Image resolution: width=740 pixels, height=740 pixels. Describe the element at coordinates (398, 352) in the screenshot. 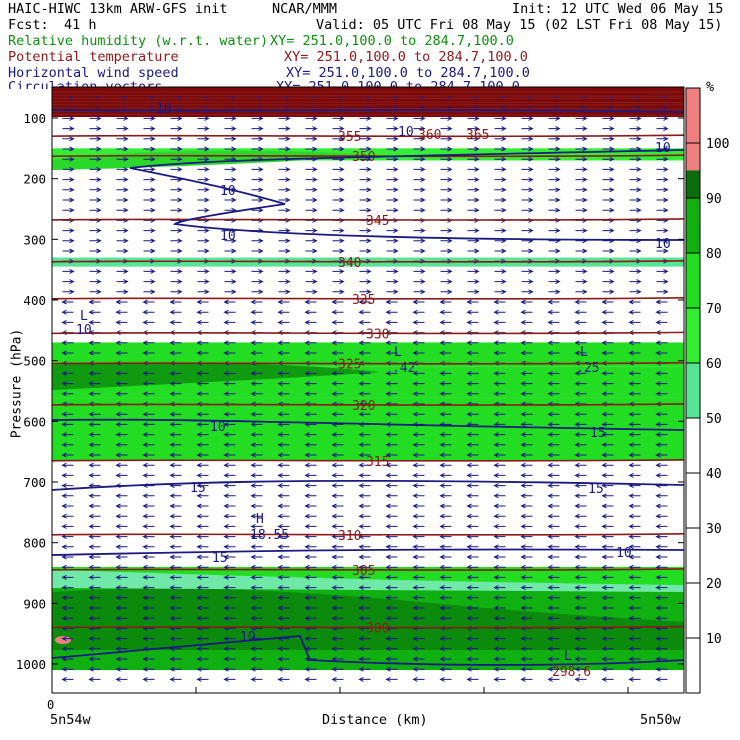

I see `extremum-type-1: L` at that location.